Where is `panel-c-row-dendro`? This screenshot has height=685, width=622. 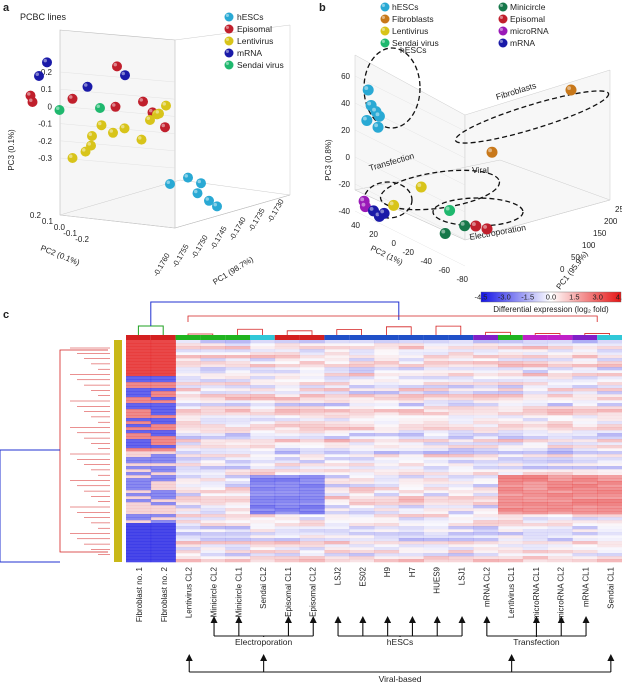 panel-c-row-dendro is located at coordinates (83, 451).